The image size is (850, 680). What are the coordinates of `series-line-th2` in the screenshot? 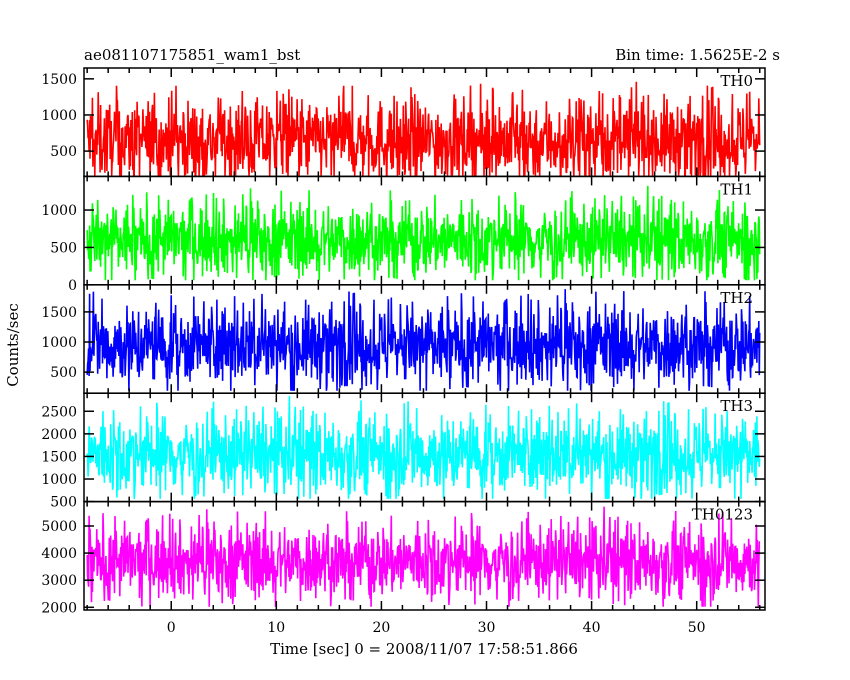 It's located at (423, 340).